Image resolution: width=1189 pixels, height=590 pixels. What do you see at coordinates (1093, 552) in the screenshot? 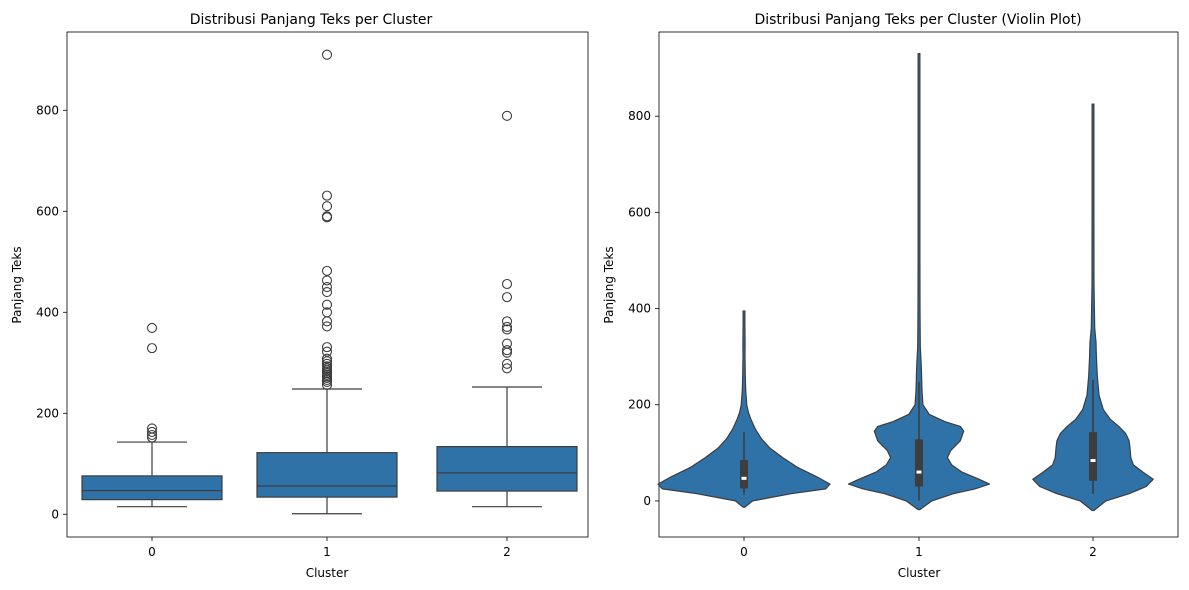
I see `violin-x-tick-label: 2` at bounding box center [1093, 552].